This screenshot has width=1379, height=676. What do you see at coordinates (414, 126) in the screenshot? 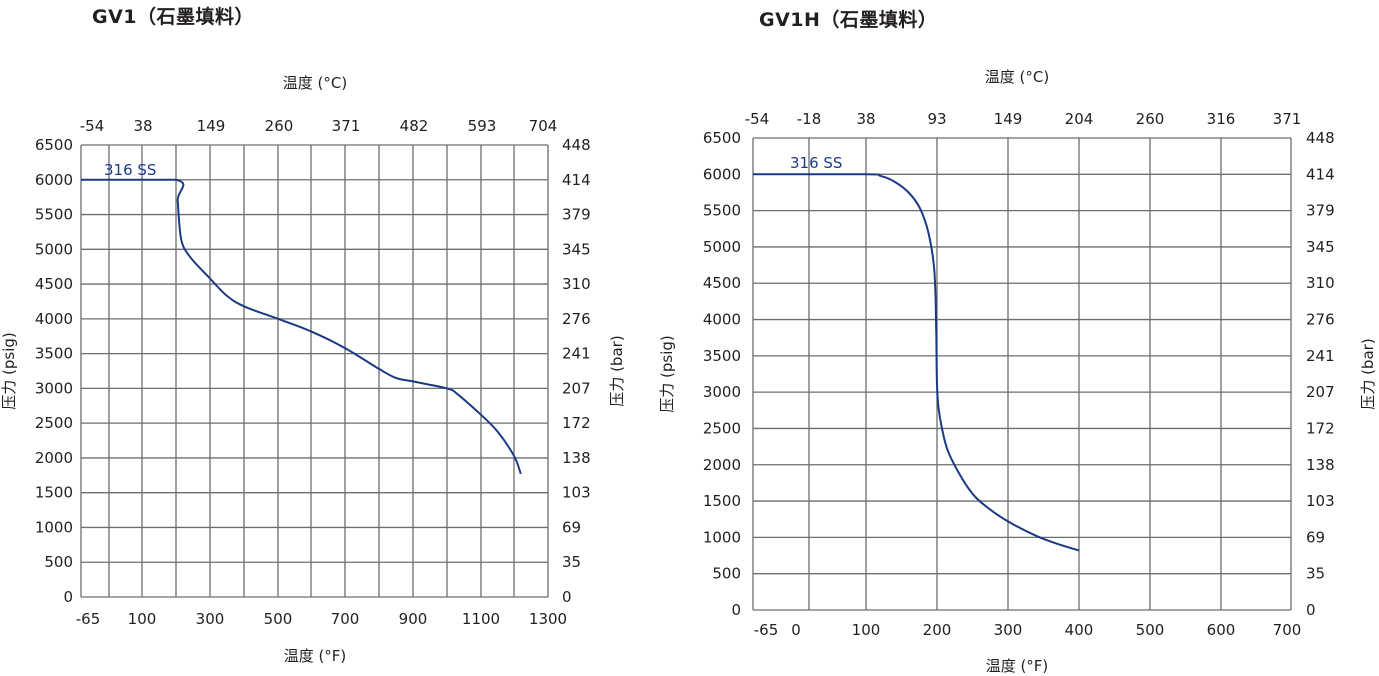
I see `x2-tick-label: 482` at bounding box center [414, 126].